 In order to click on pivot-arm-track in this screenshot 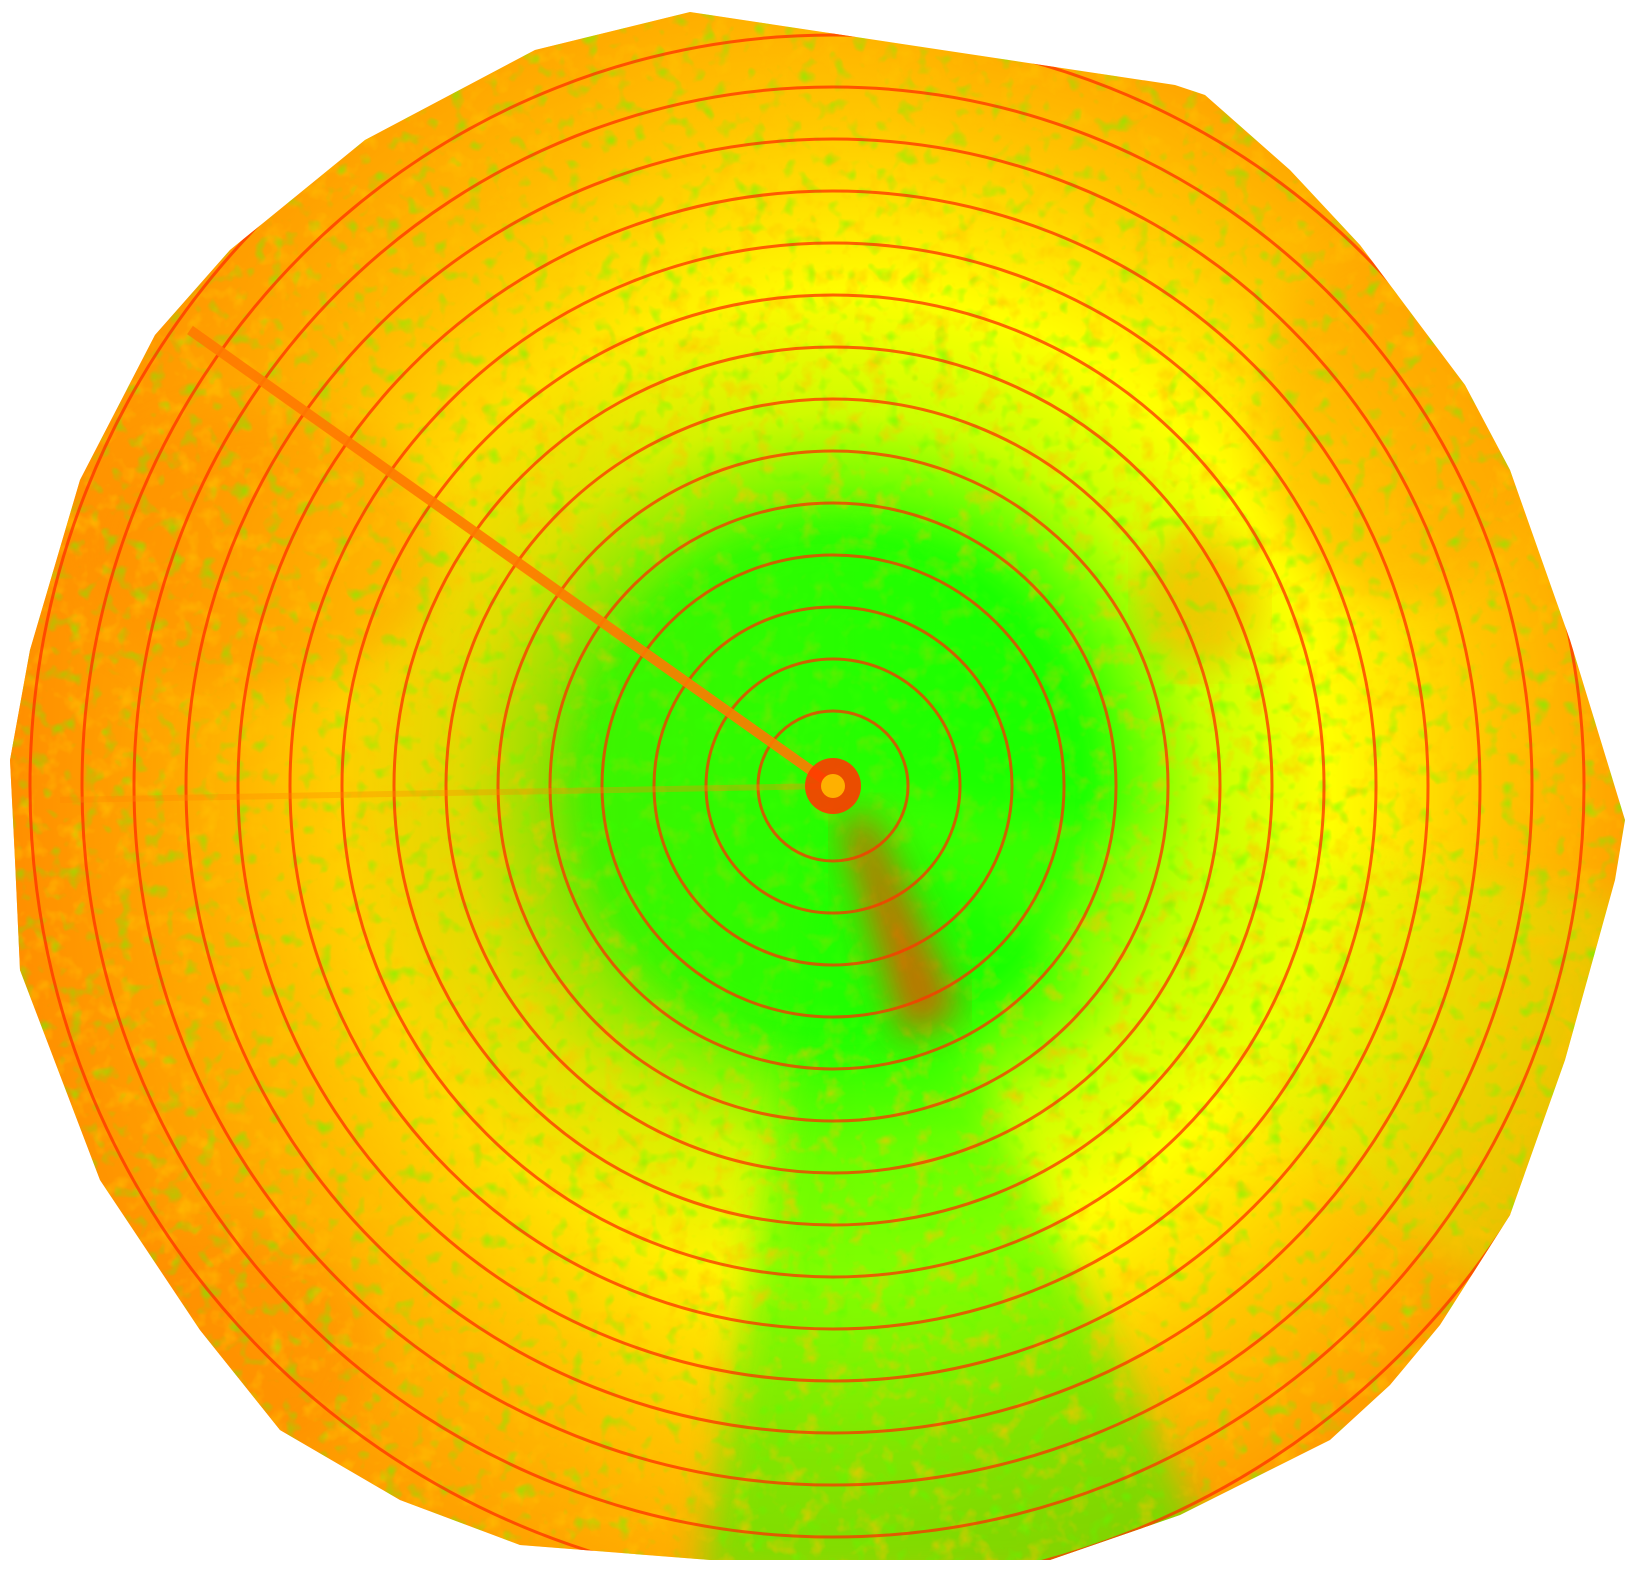, I will do `click(511, 558)`.